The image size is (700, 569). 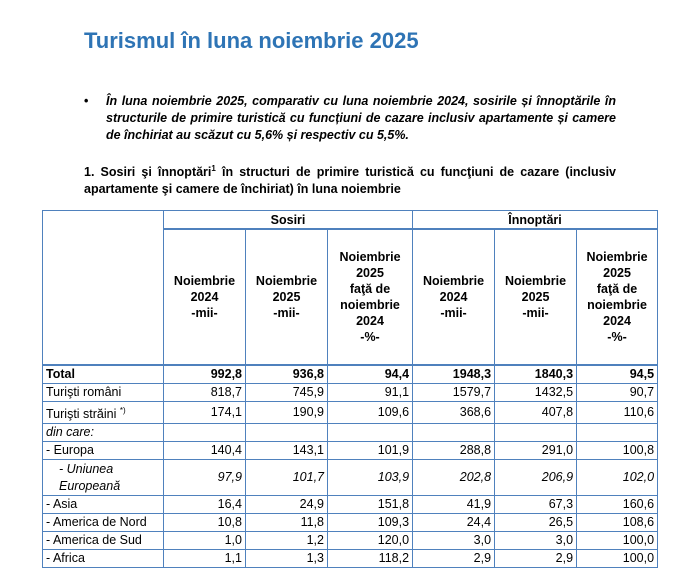 What do you see at coordinates (454, 505) in the screenshot?
I see `cell: 41,9` at bounding box center [454, 505].